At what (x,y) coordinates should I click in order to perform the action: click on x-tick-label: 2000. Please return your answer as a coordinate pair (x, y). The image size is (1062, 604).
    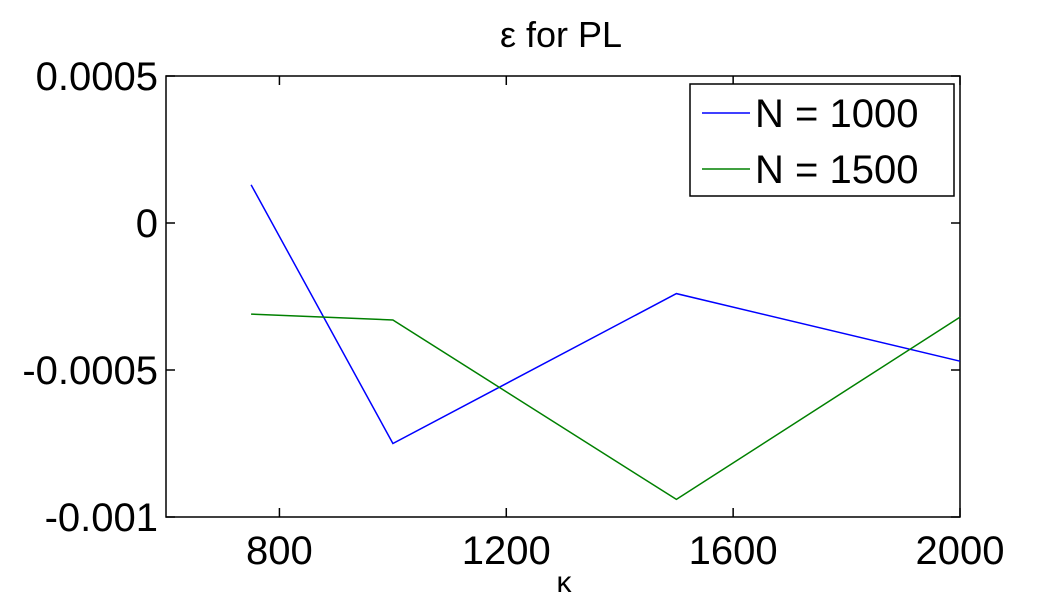
    Looking at the image, I should click on (960, 551).